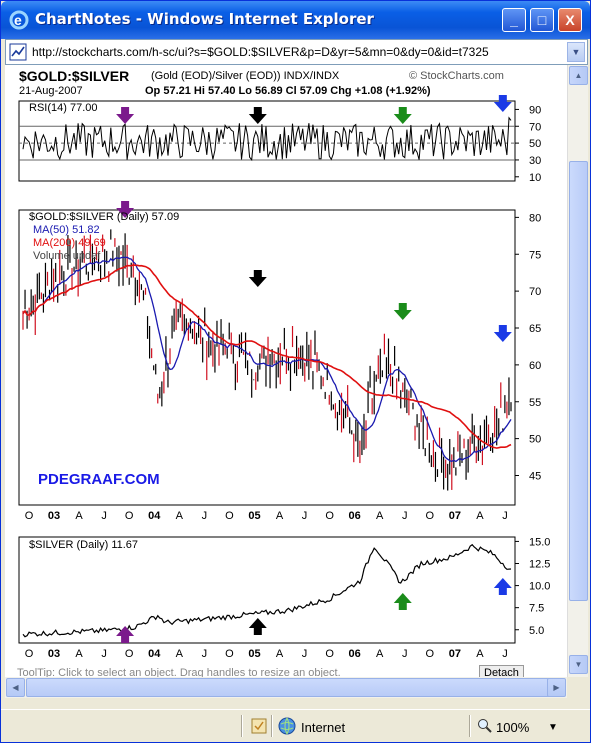  What do you see at coordinates (15, 687) in the screenshot?
I see `scroll-left-button: ◀` at bounding box center [15, 687].